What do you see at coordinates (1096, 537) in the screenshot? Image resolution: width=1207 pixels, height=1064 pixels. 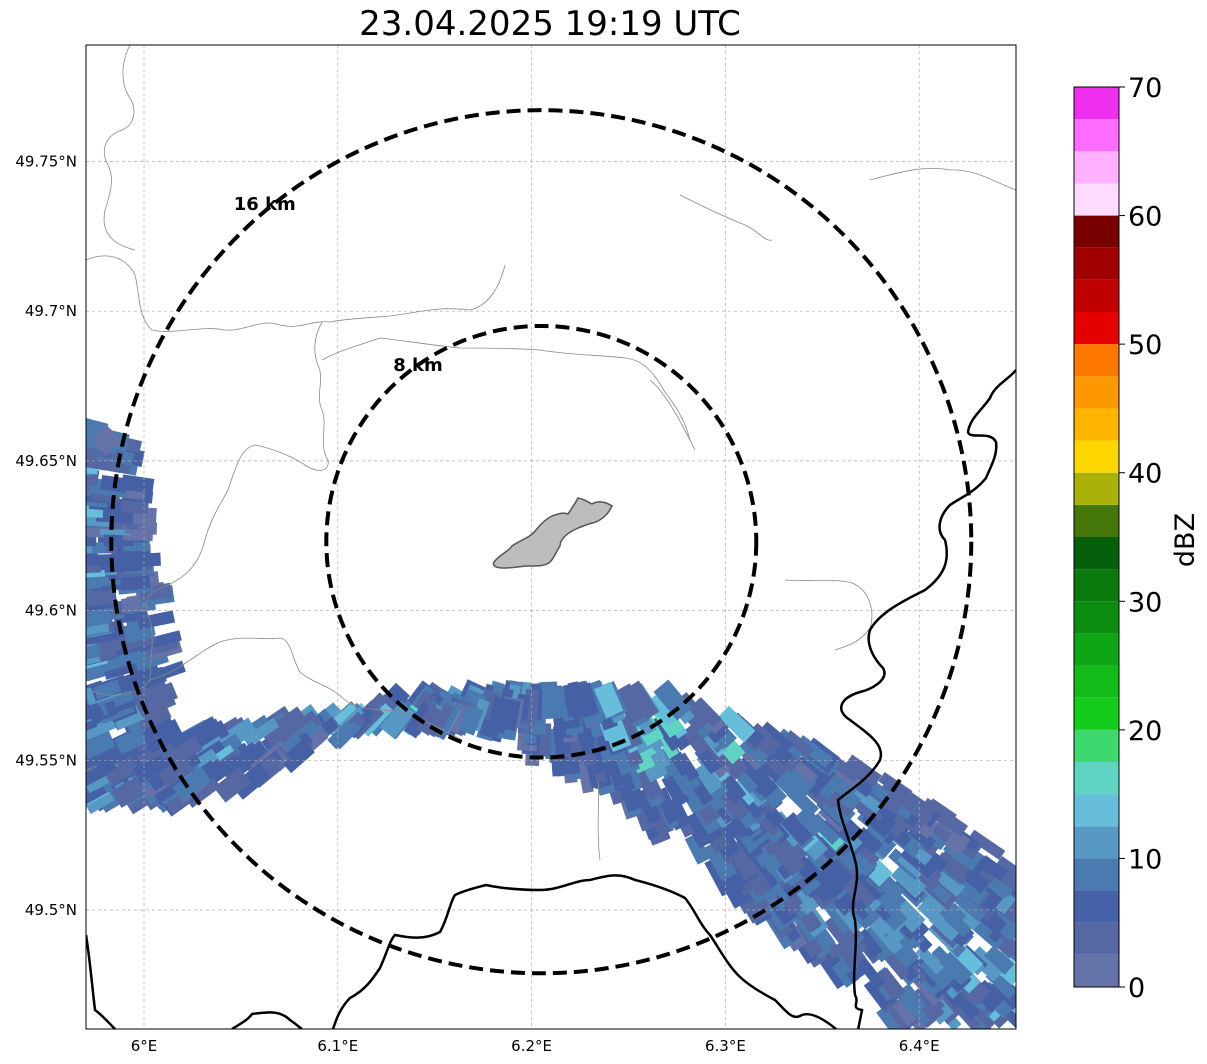 I see `colorbar-frame` at bounding box center [1096, 537].